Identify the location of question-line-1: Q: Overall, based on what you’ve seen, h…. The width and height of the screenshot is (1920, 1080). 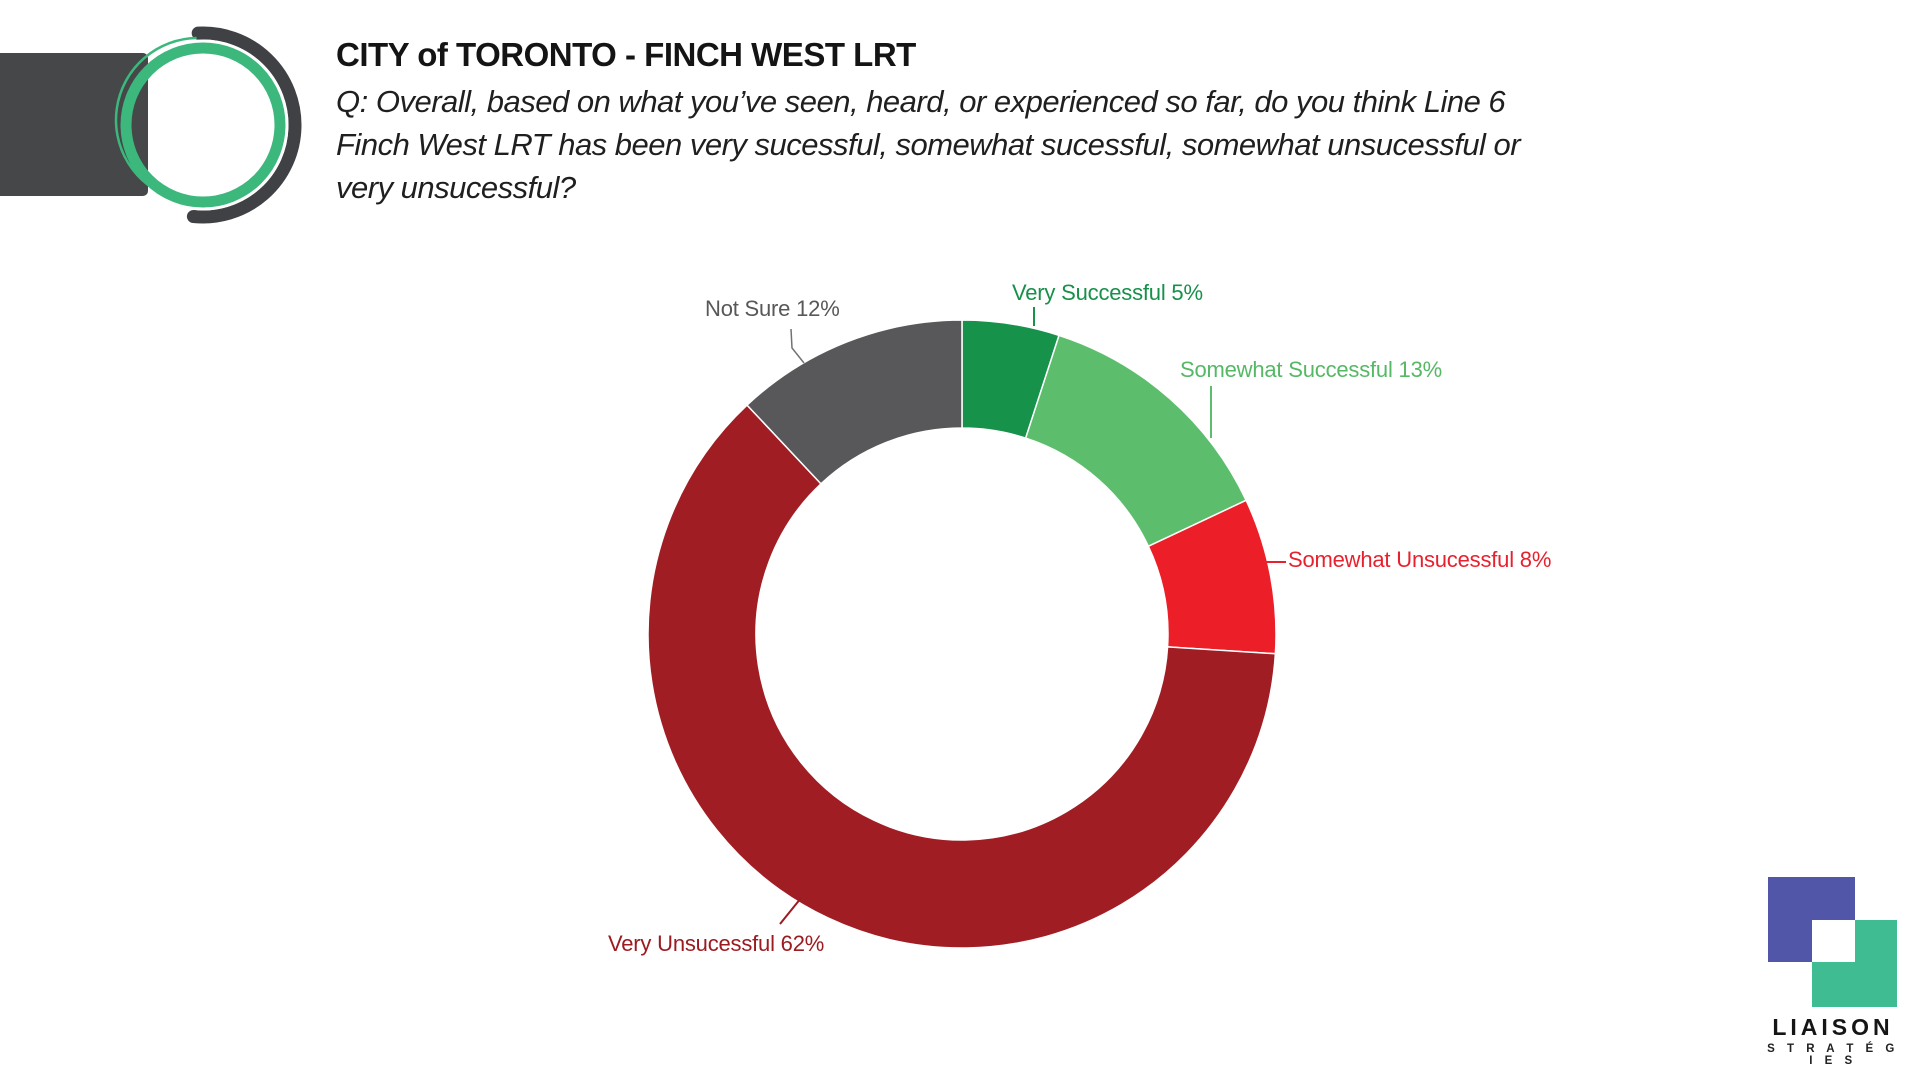
(921, 101).